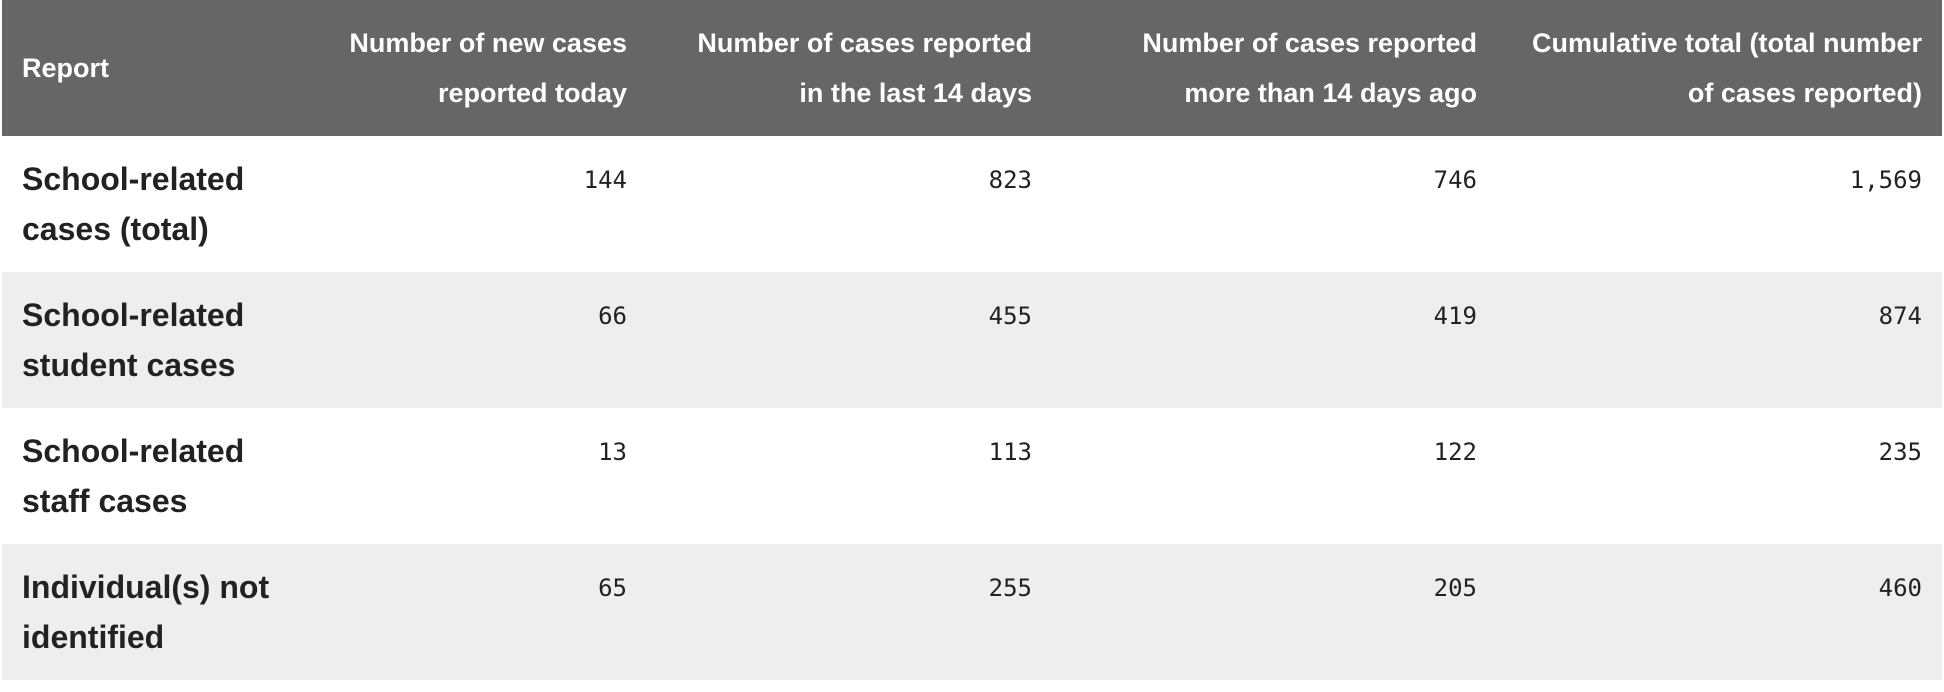 The width and height of the screenshot is (1944, 692). What do you see at coordinates (146, 612) in the screenshot?
I see `row-label: Individual(s) not identified` at bounding box center [146, 612].